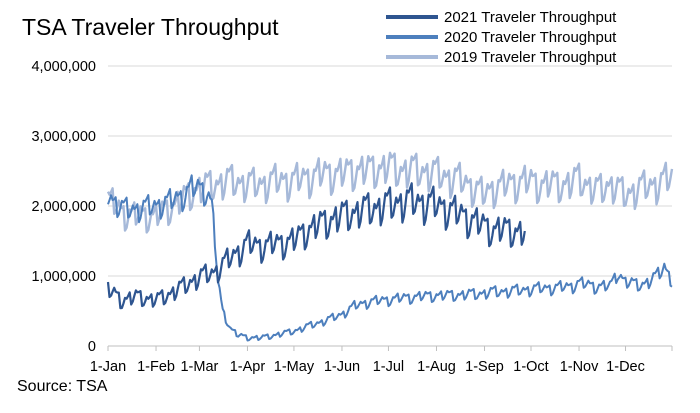 The height and width of the screenshot is (413, 700). What do you see at coordinates (62, 386) in the screenshot?
I see `source-note: Source: TSA` at bounding box center [62, 386].